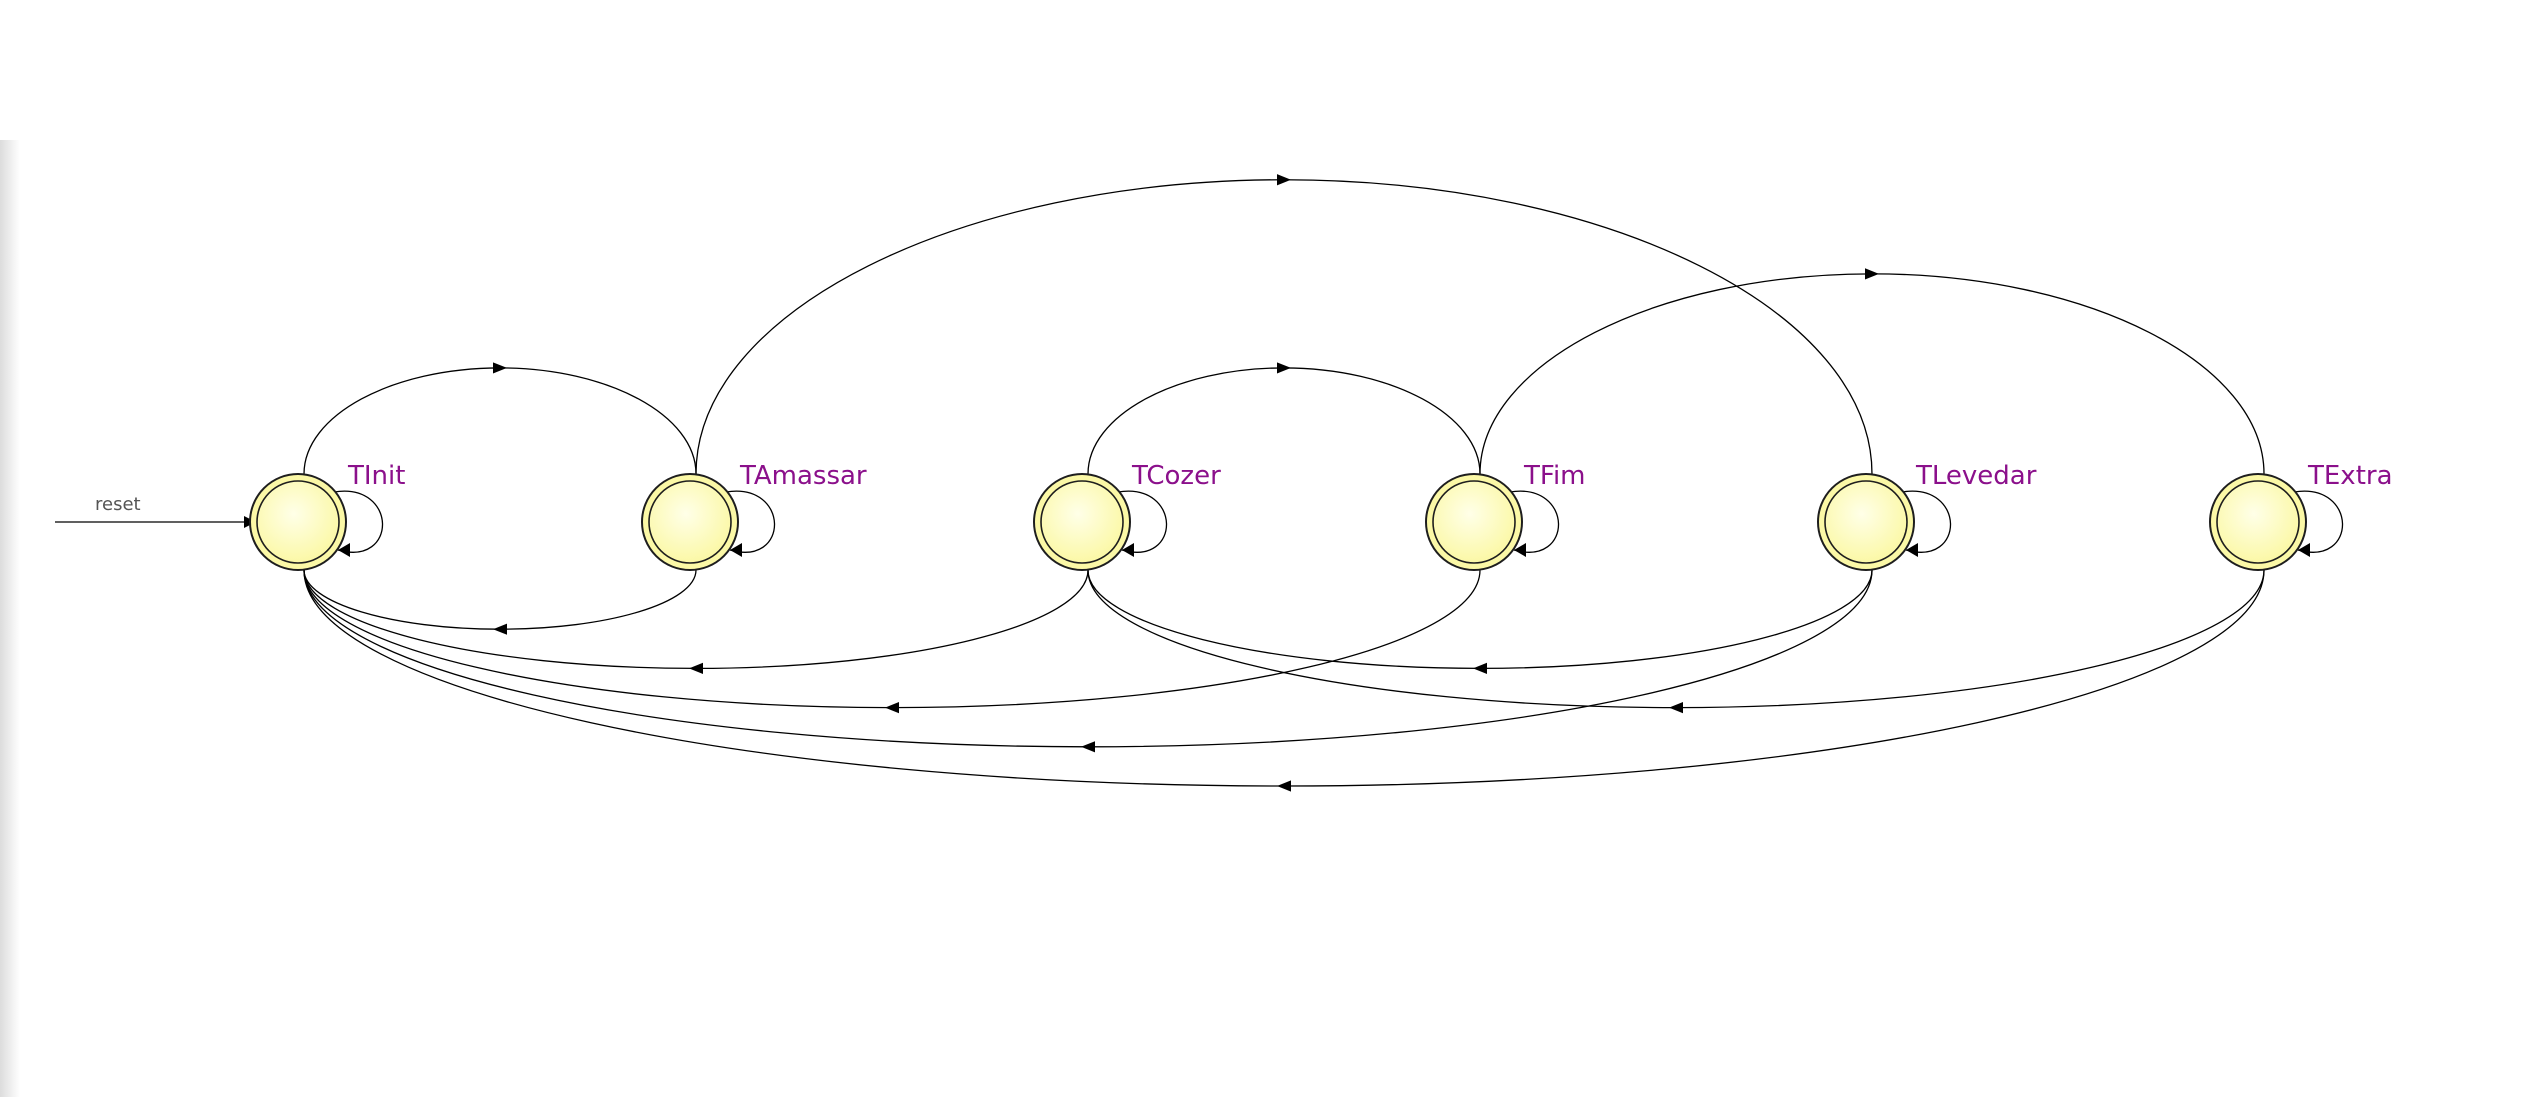 This screenshot has width=2536, height=1097. Describe the element at coordinates (344, 550) in the screenshot. I see `transition-tinit-to-tinit-arrowhead` at that location.